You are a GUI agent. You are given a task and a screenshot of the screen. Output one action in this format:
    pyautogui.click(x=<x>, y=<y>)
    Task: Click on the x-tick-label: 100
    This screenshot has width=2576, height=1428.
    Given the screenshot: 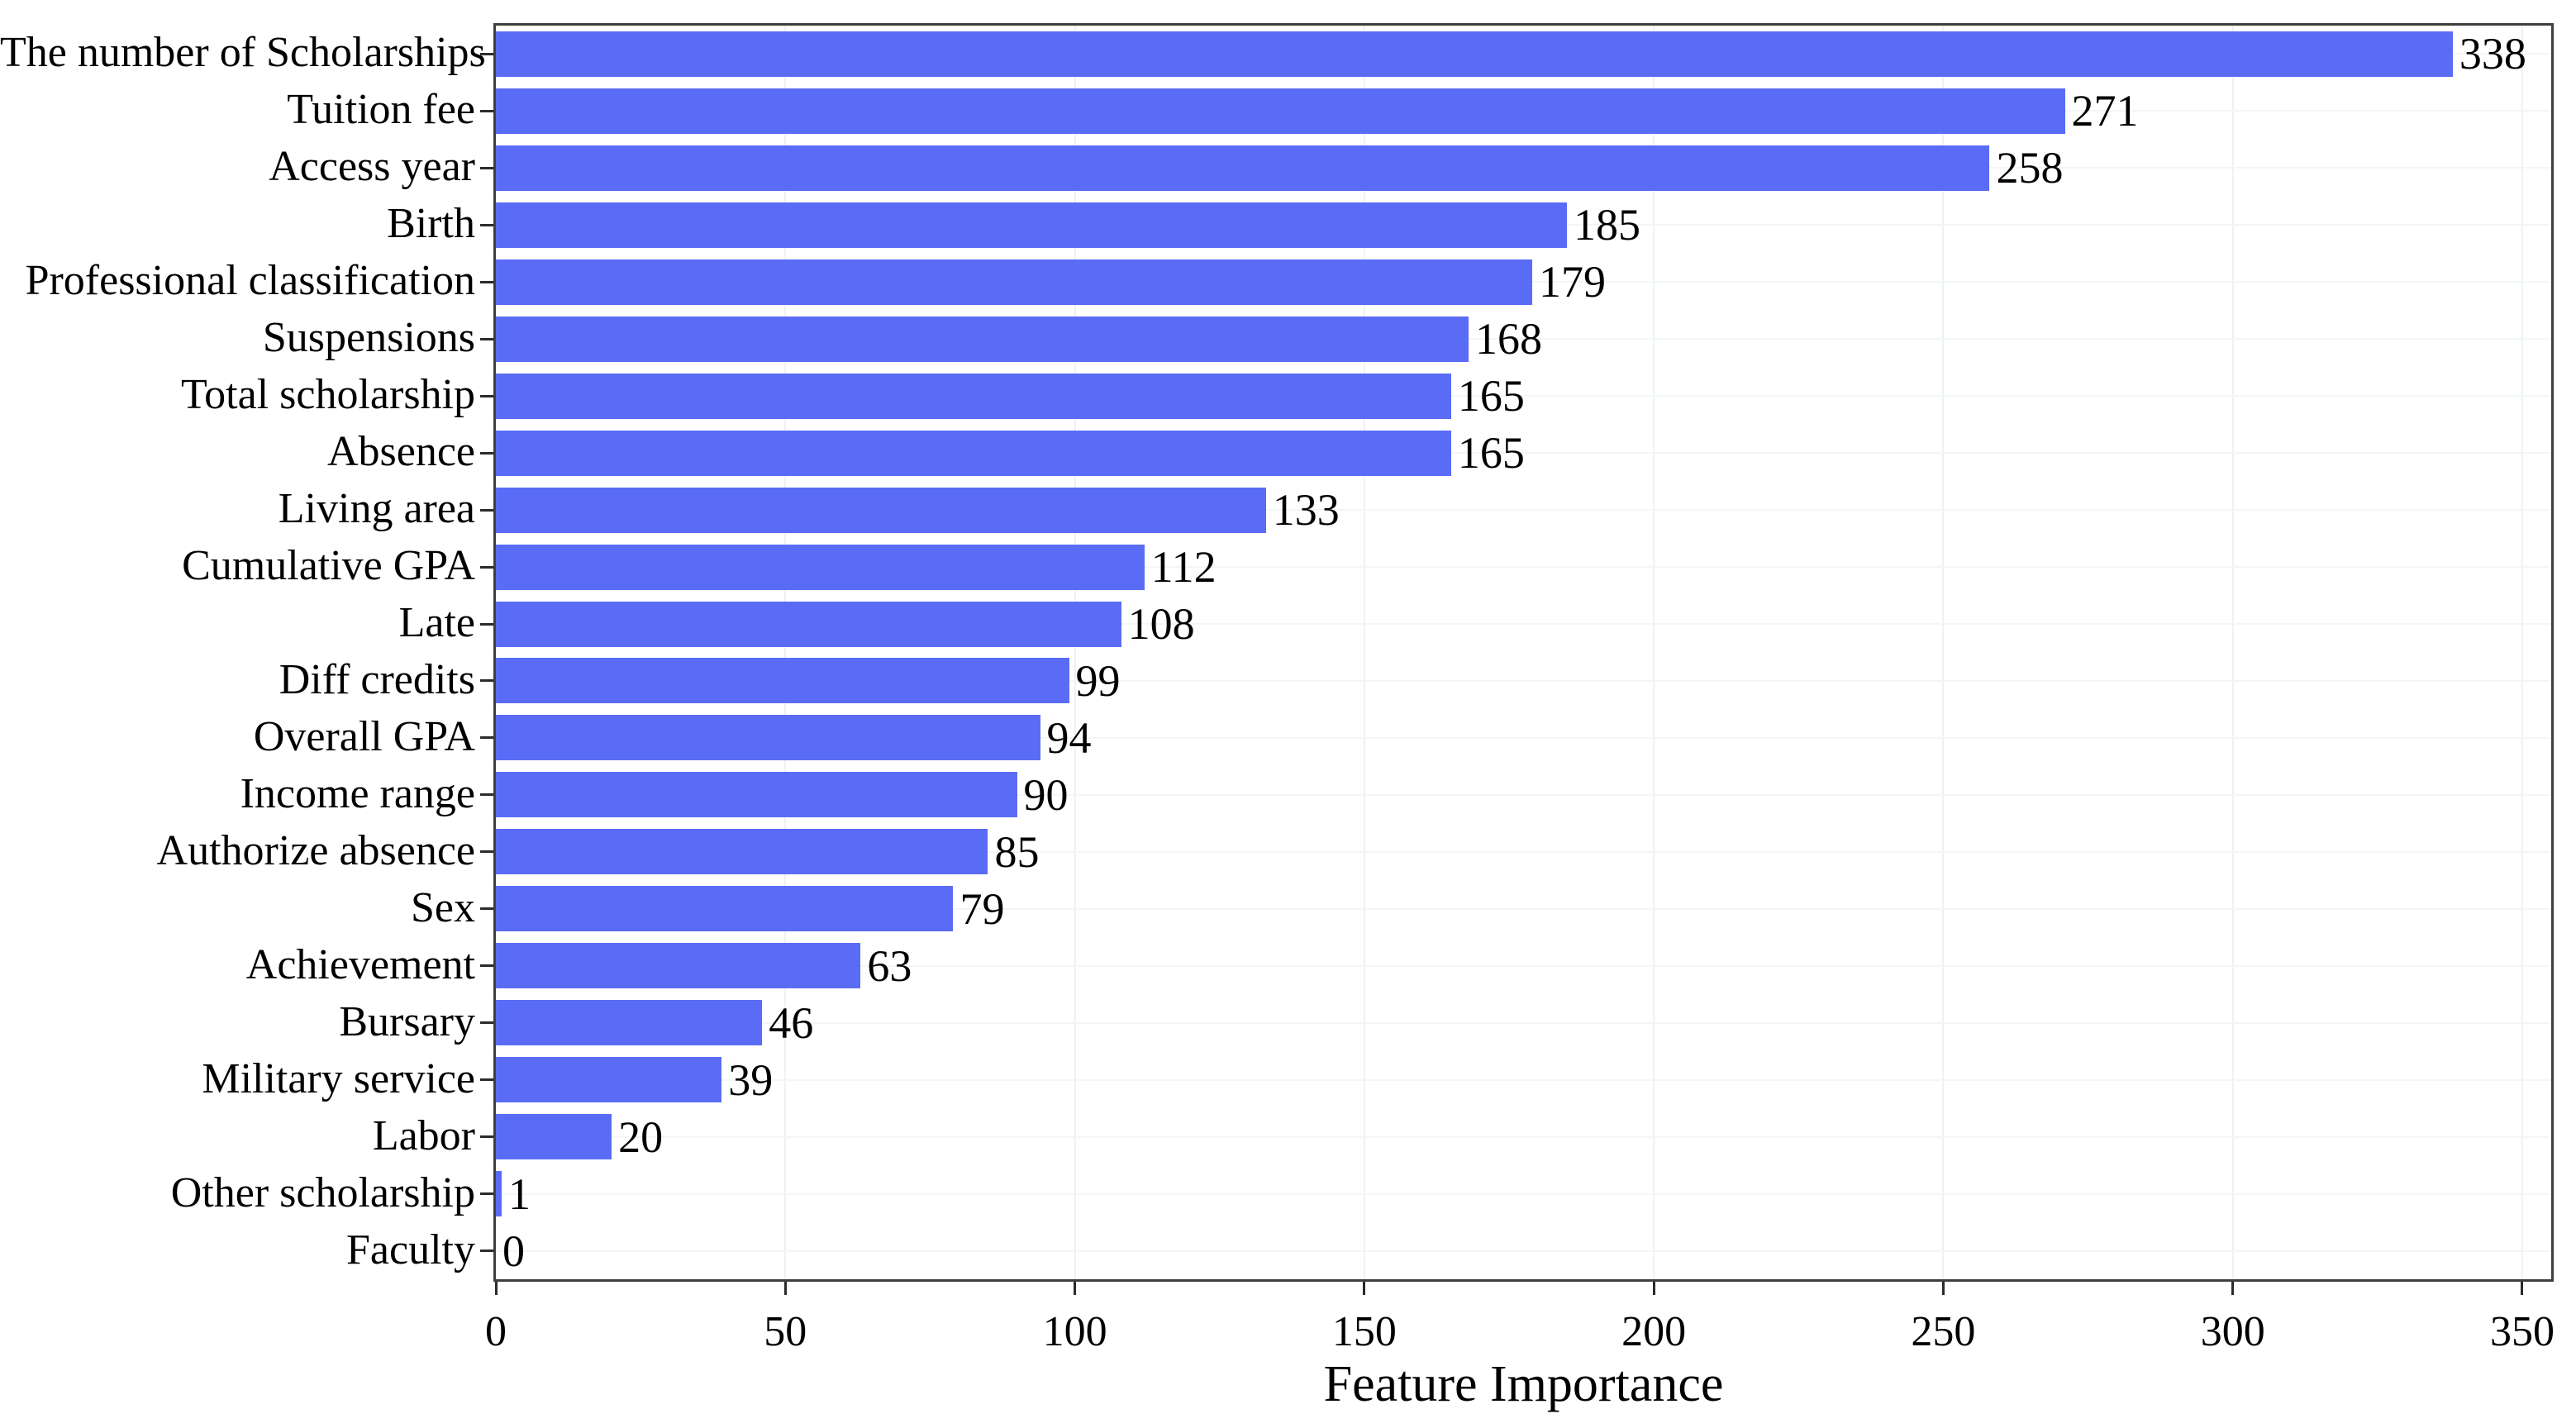 What is the action you would take?
    pyautogui.click(x=1074, y=1331)
    